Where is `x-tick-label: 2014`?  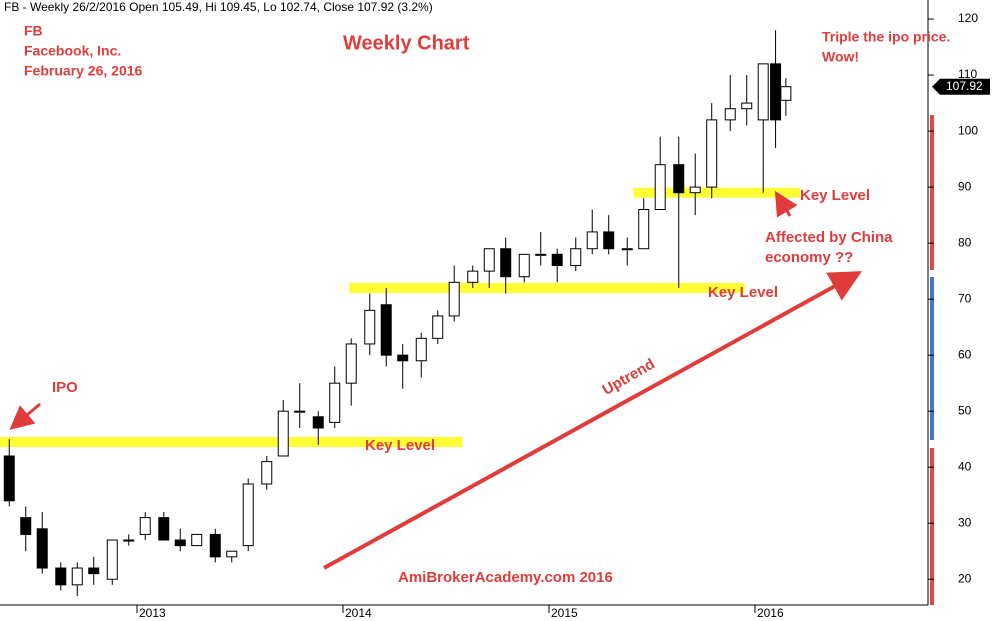 x-tick-label: 2014 is located at coordinates (358, 613).